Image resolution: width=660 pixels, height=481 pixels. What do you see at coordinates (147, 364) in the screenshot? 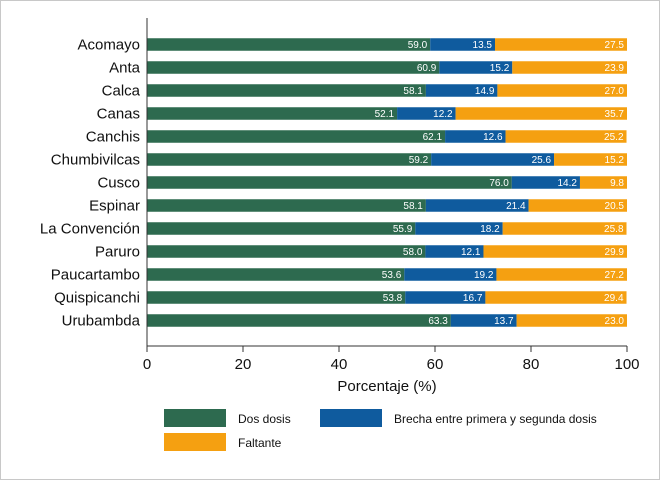
I see `x-tick-label: 0` at bounding box center [147, 364].